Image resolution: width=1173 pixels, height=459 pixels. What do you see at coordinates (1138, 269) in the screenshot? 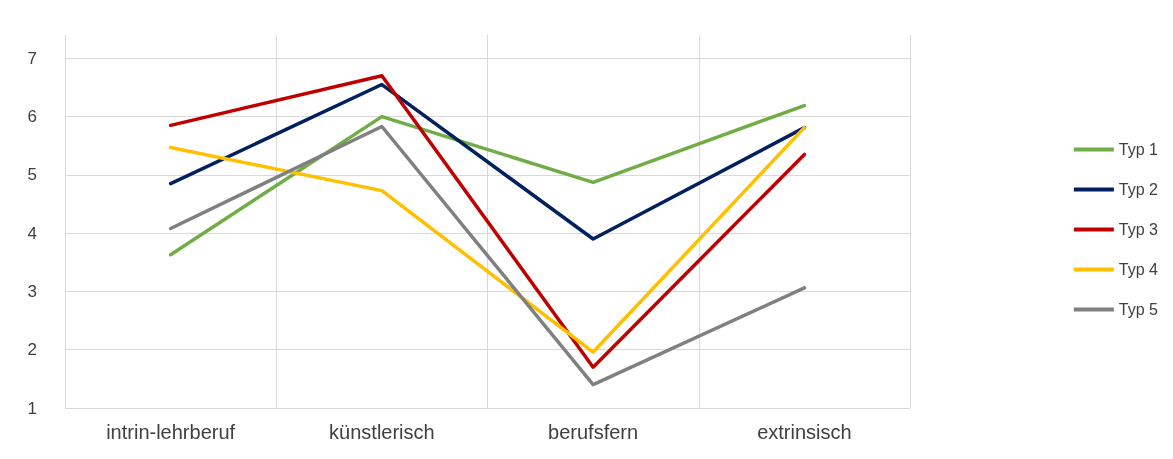
I see `legend-label: Typ 4` at bounding box center [1138, 269].